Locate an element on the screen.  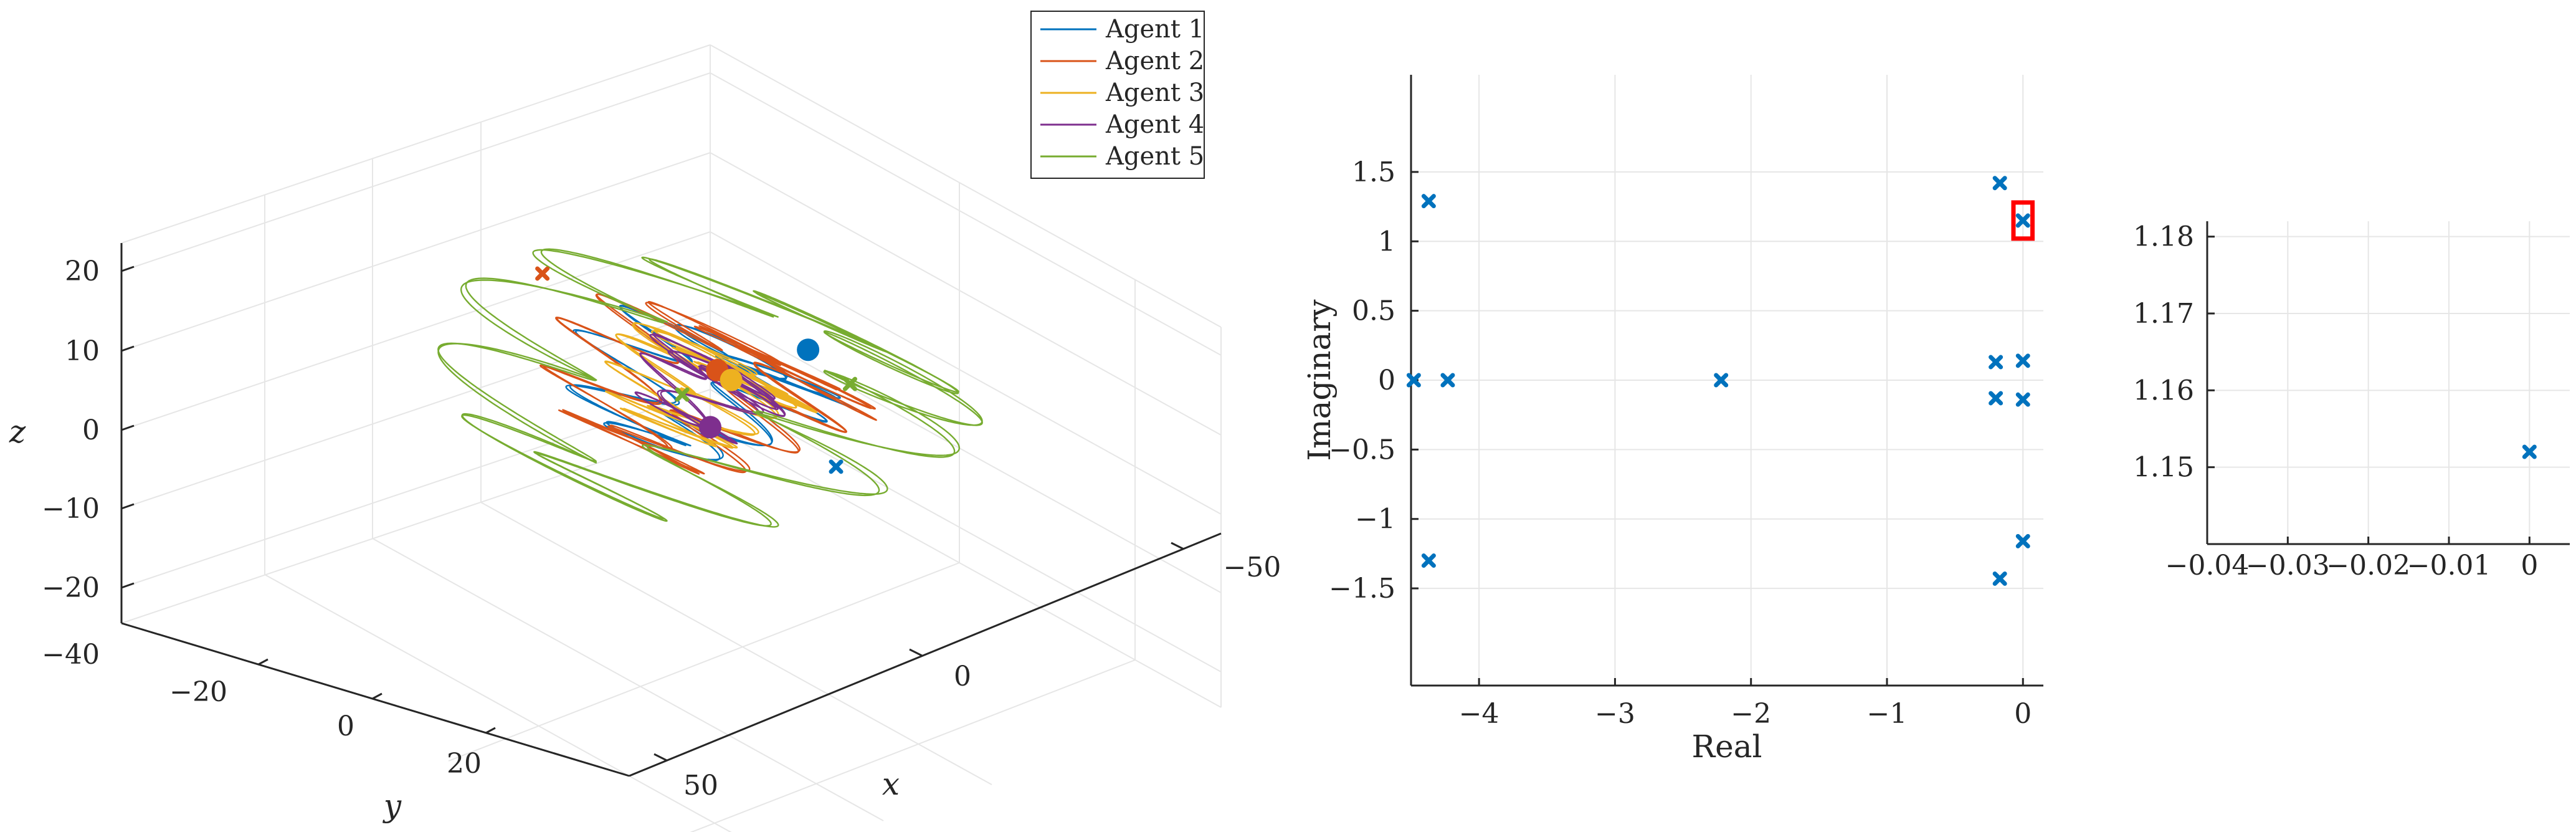
z-axis-label: z is located at coordinates (17, 432).